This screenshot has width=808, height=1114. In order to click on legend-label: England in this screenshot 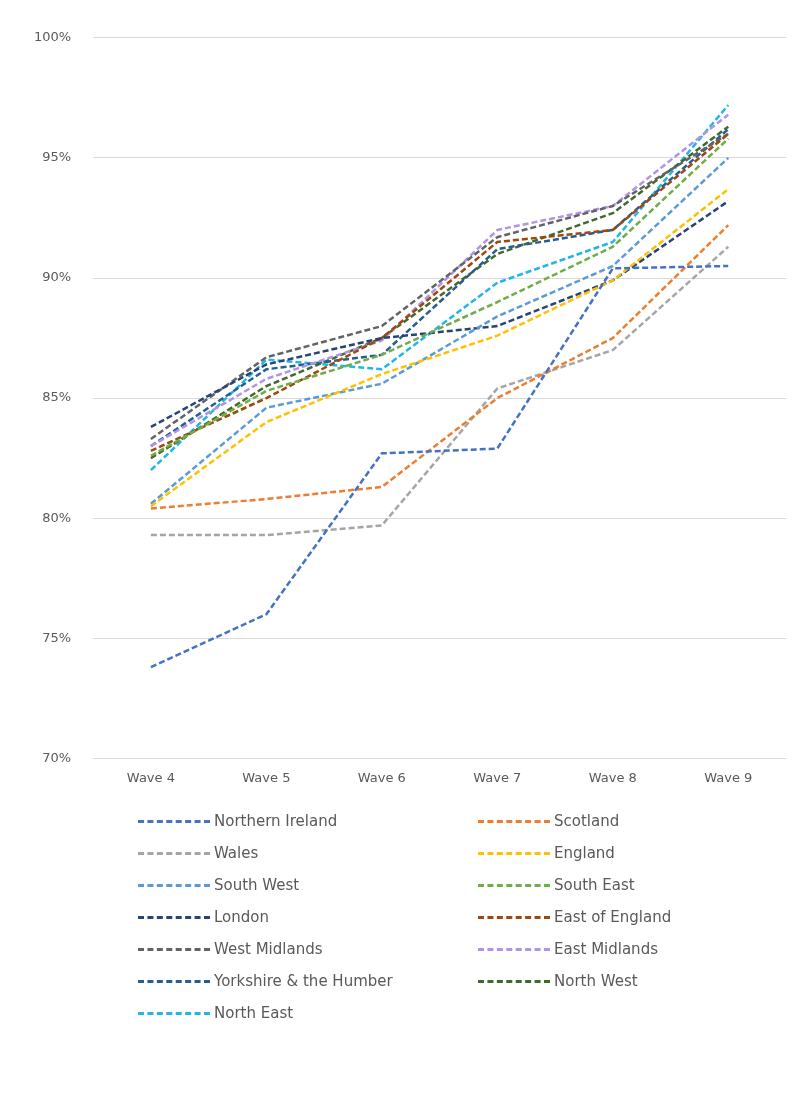, I will do `click(584, 853)`.